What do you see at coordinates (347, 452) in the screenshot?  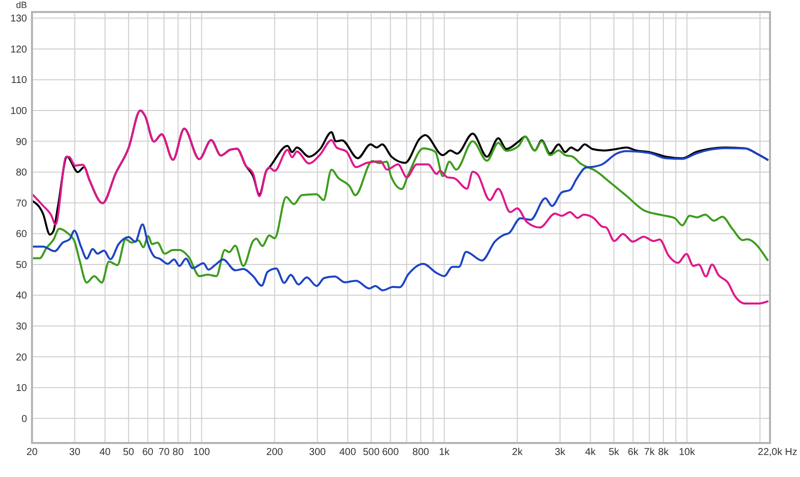 I see `x-tick-label: 400` at bounding box center [347, 452].